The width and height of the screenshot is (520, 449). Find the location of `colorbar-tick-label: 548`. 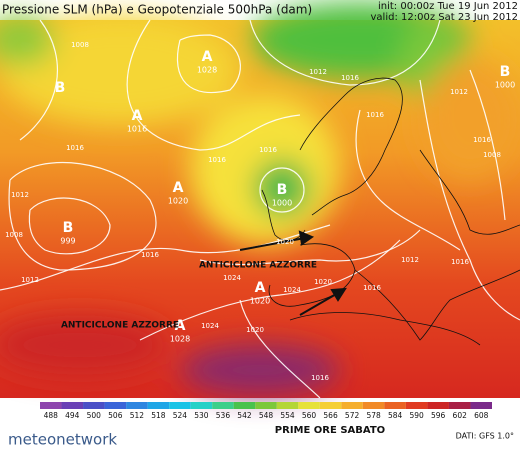

colorbar-tick-label: 548 is located at coordinates (266, 415).